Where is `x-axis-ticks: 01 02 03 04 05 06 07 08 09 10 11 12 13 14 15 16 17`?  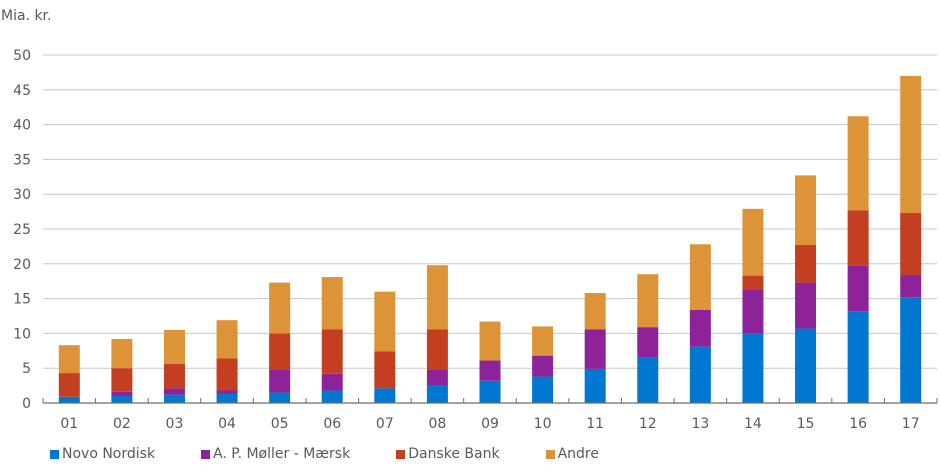
x-axis-ticks: 01 02 03 04 05 06 07 08 09 10 11 12 13 14 15 16 17 is located at coordinates (489, 424).